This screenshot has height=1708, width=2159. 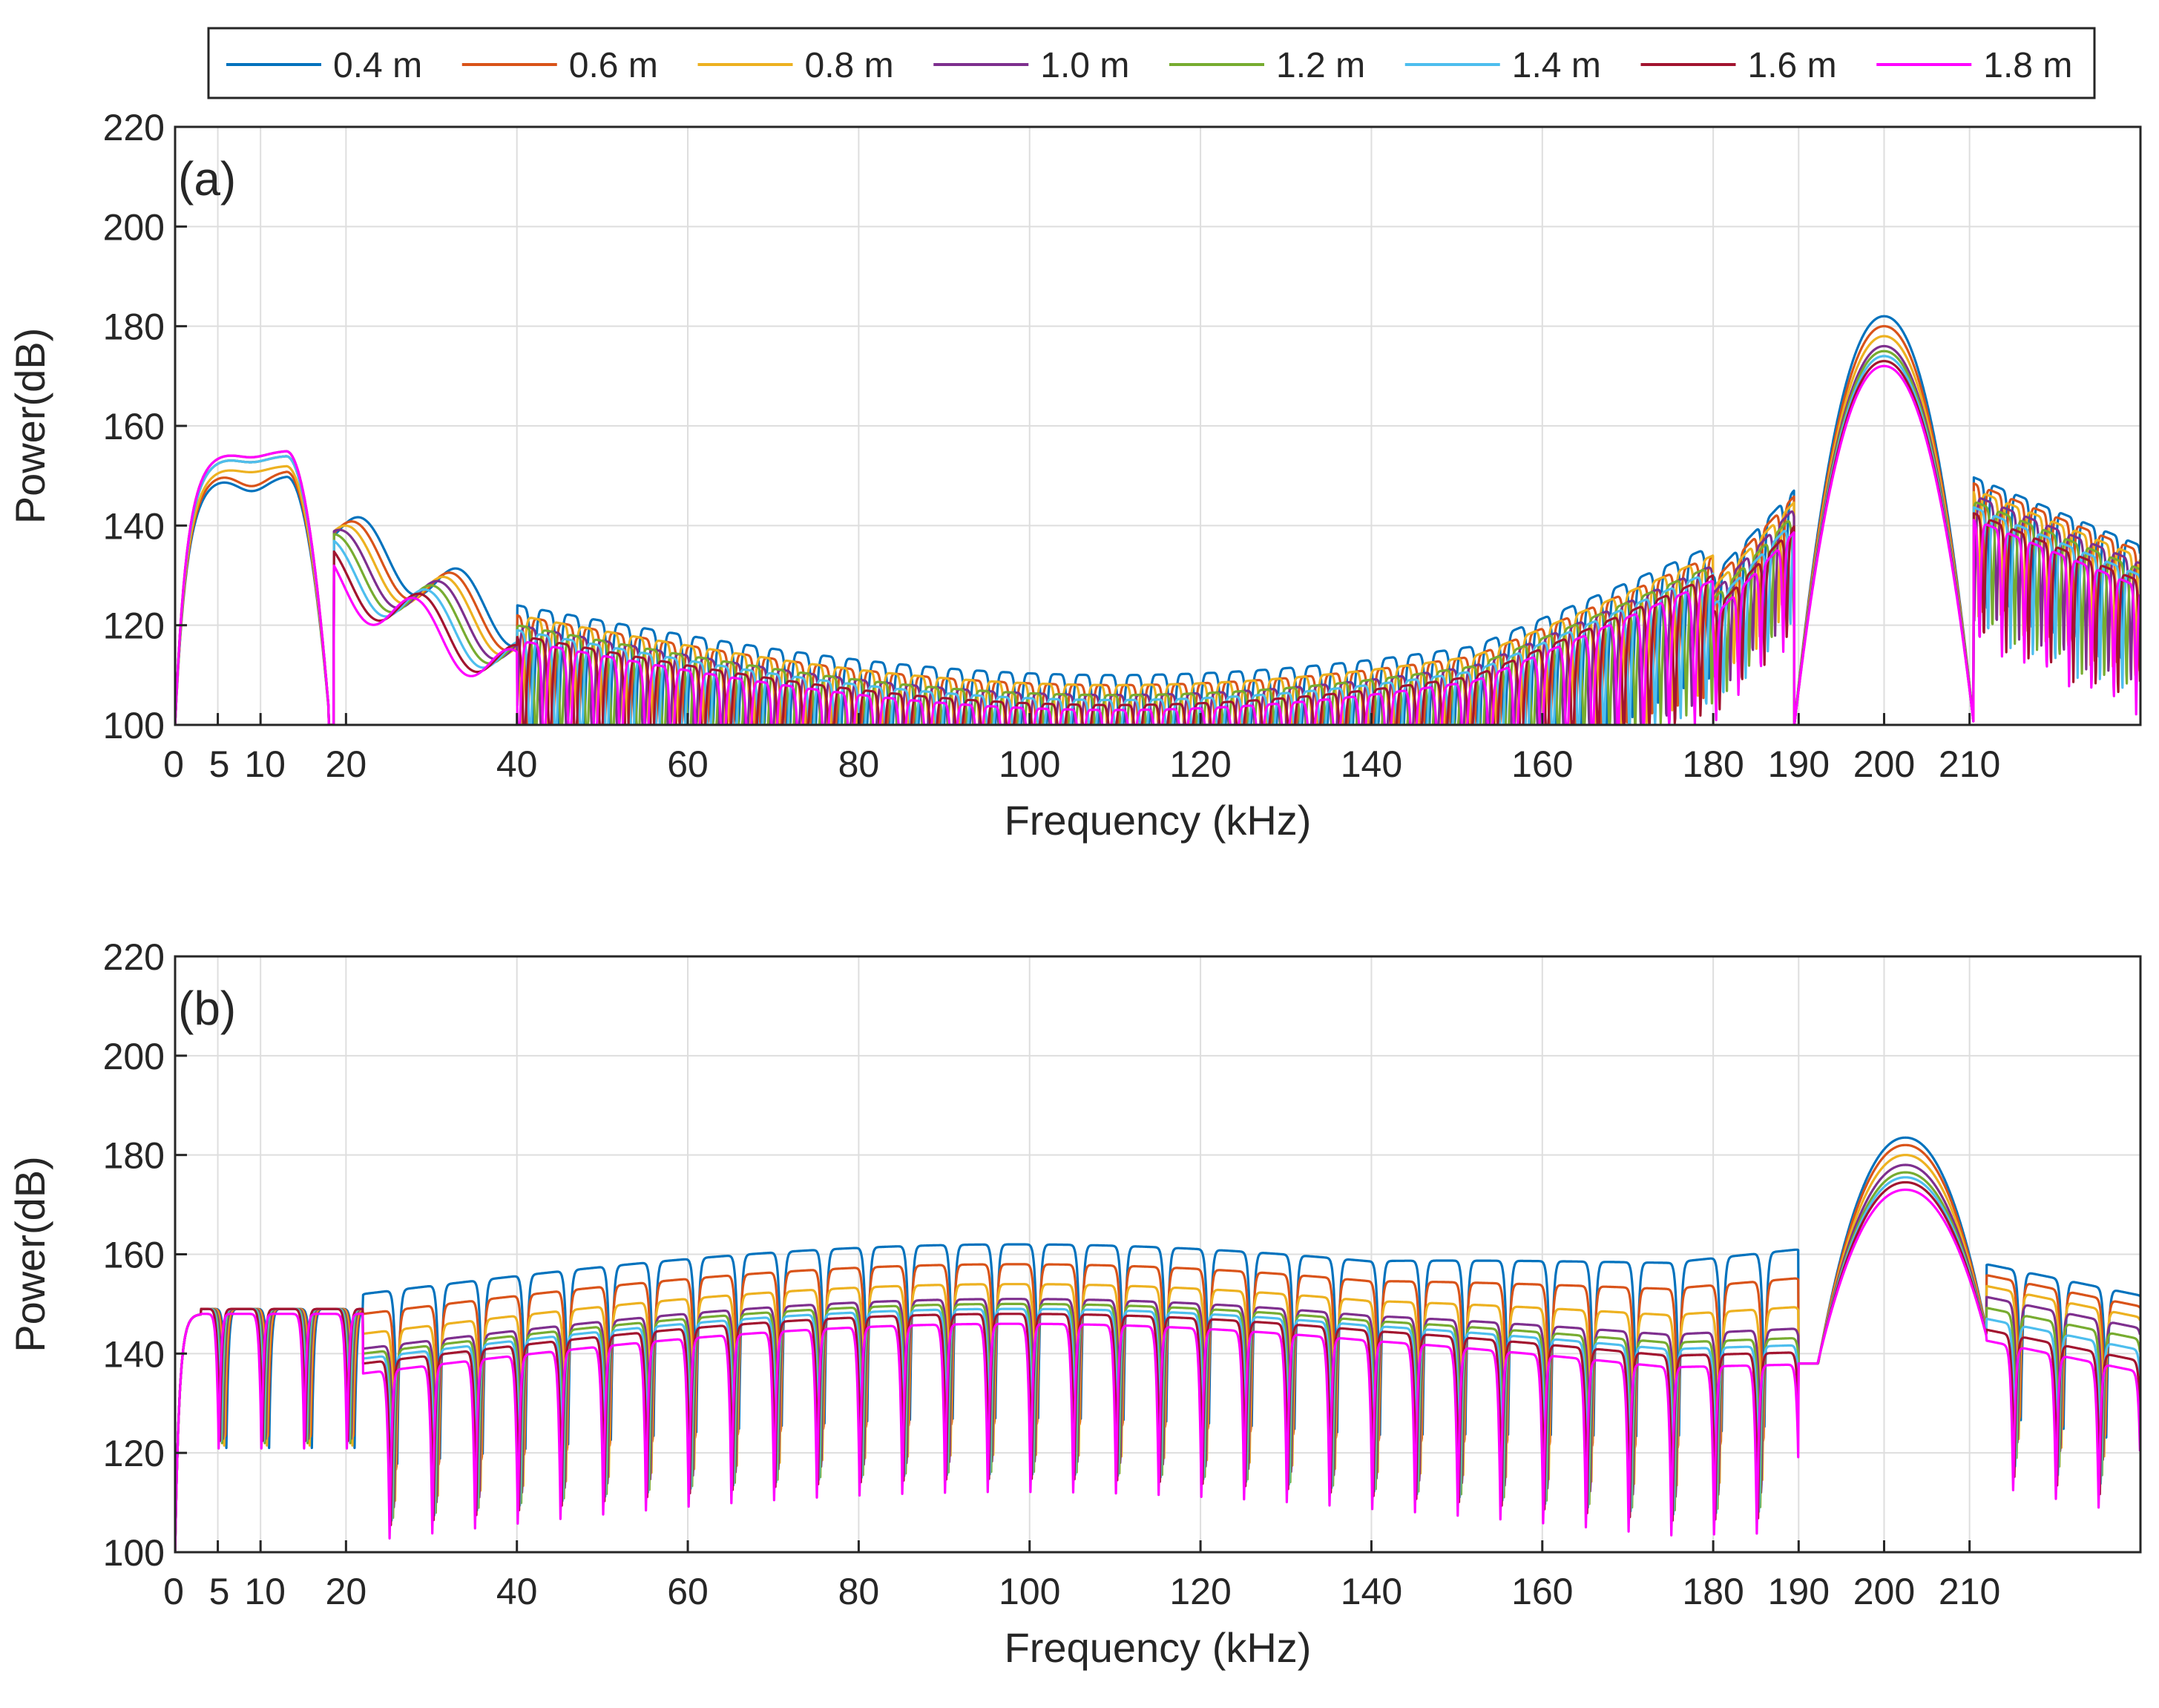 What do you see at coordinates (613, 65) in the screenshot?
I see `legend-entry-label: 0.6 m` at bounding box center [613, 65].